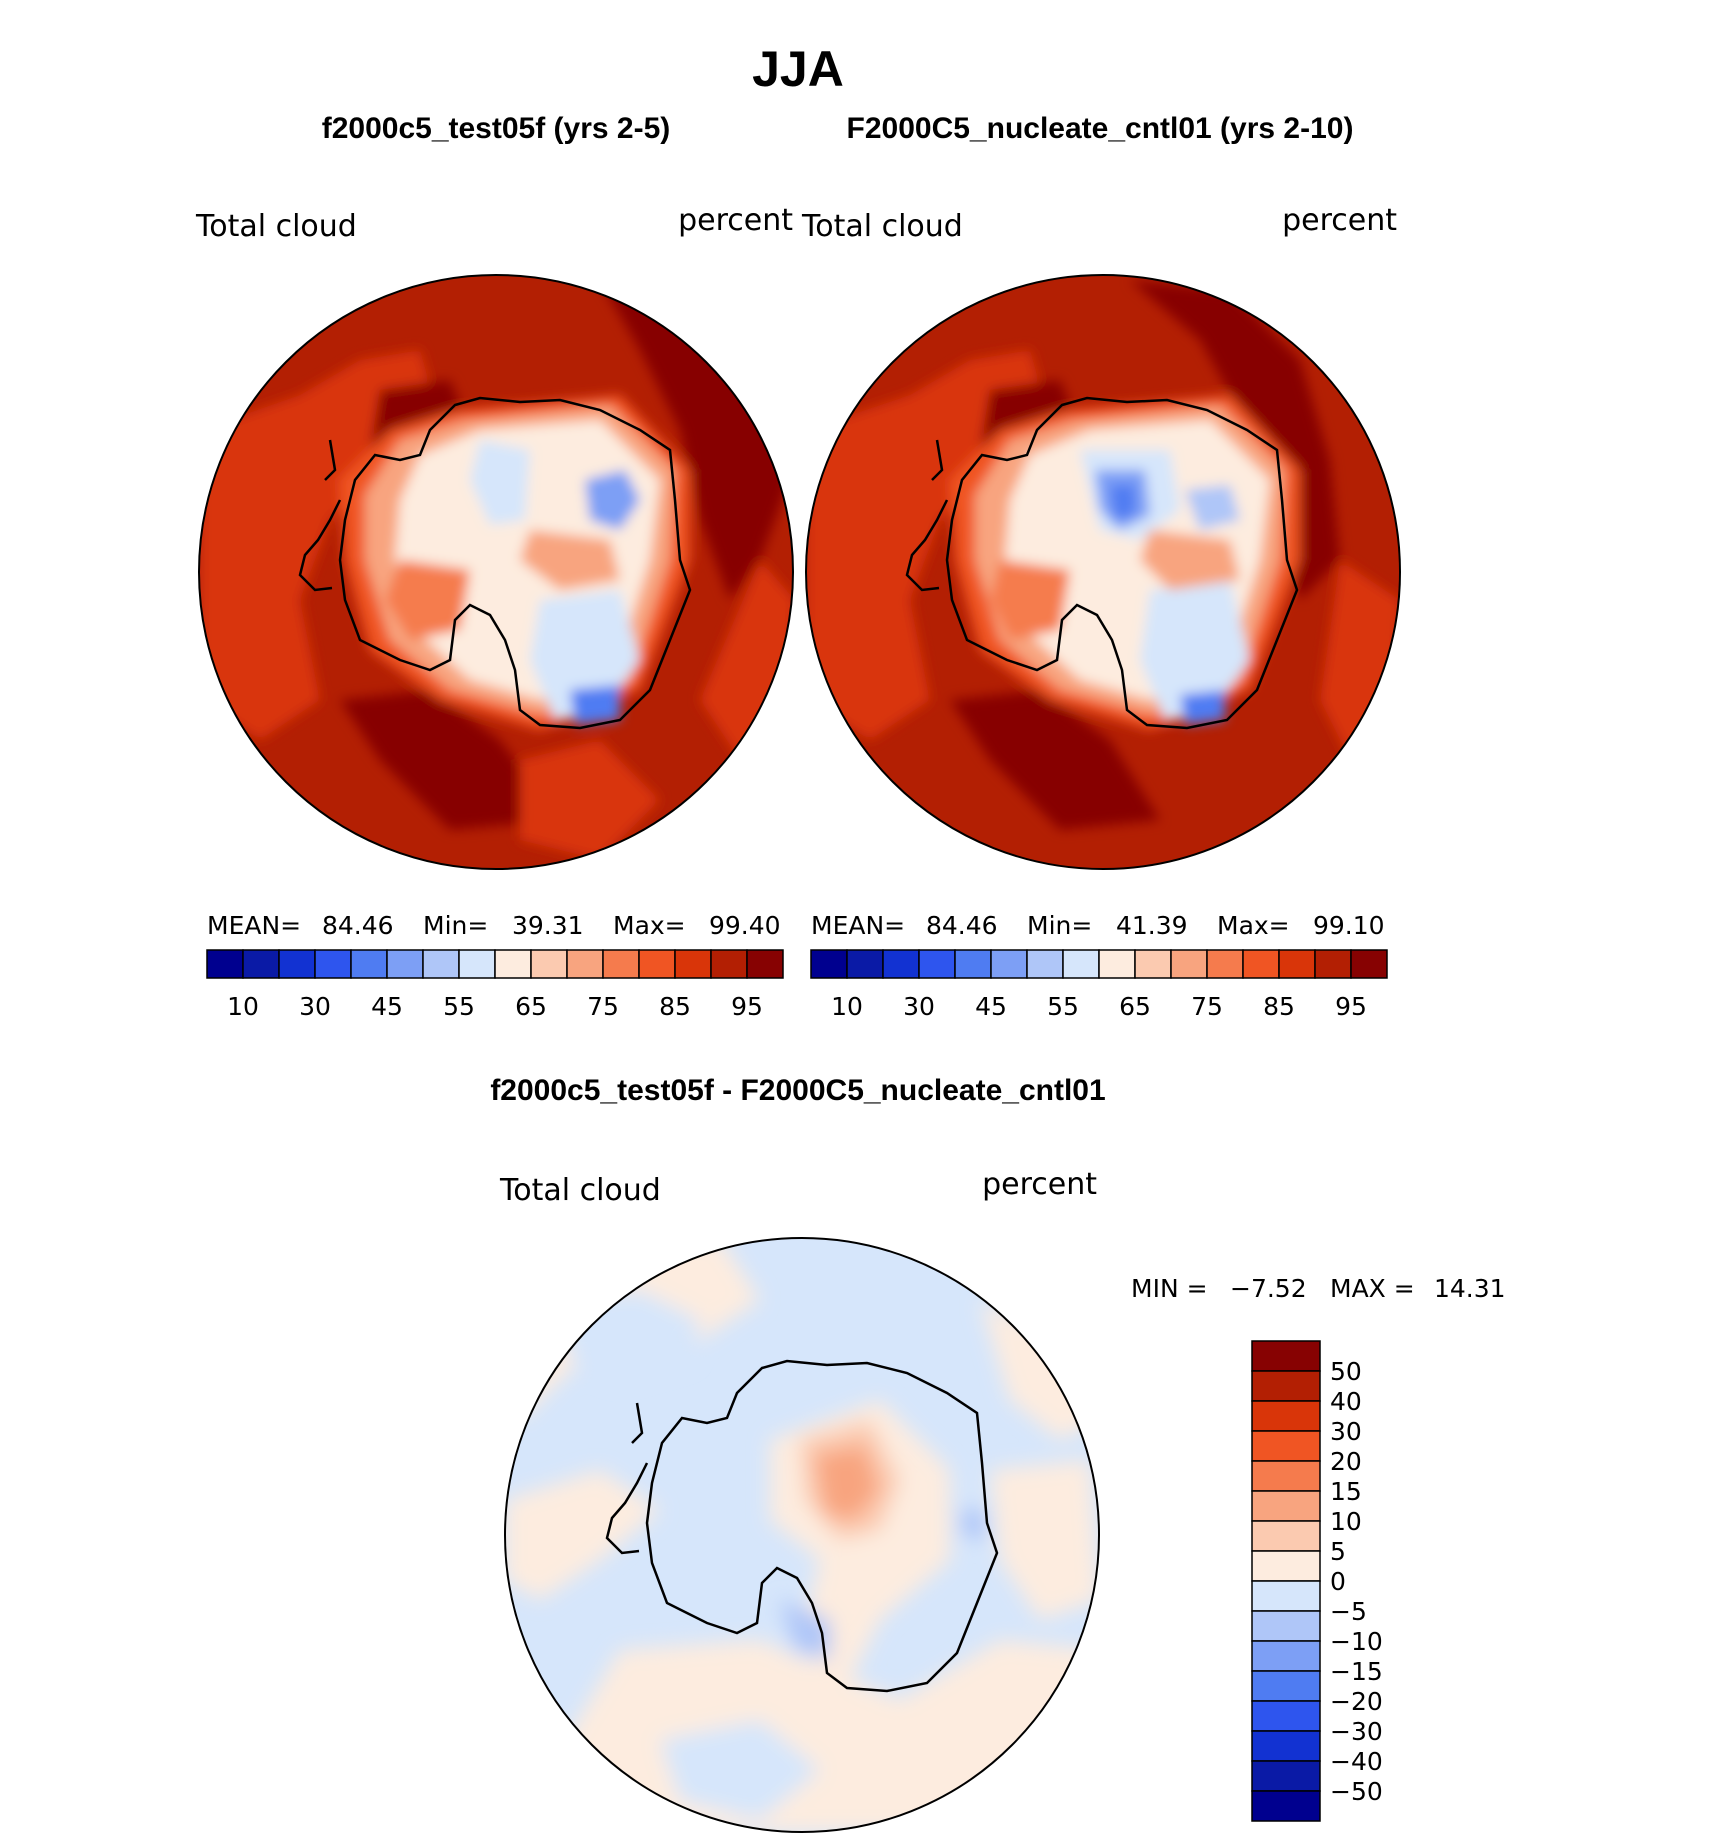 This screenshot has width=1710, height=1839. I want to click on panel-test-units-label: percent, so click(735, 220).